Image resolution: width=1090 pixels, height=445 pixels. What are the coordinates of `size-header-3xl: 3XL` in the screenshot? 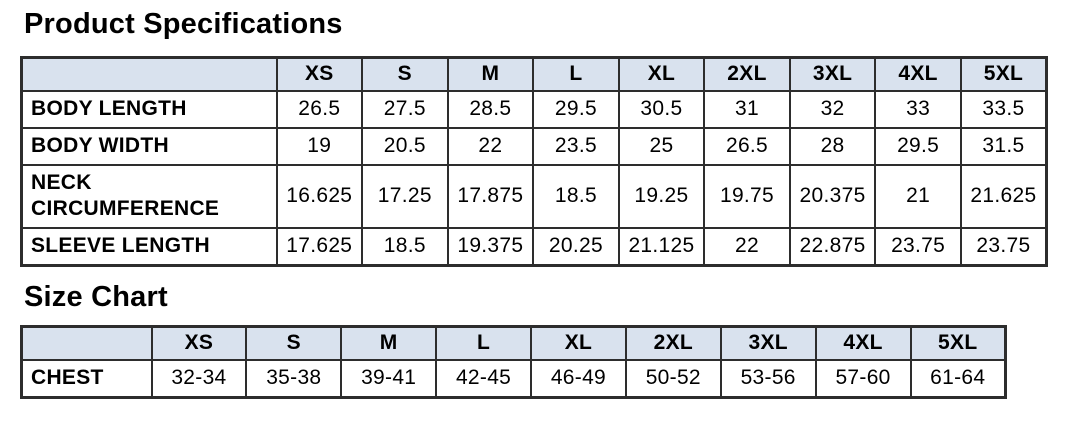 It's located at (768, 343).